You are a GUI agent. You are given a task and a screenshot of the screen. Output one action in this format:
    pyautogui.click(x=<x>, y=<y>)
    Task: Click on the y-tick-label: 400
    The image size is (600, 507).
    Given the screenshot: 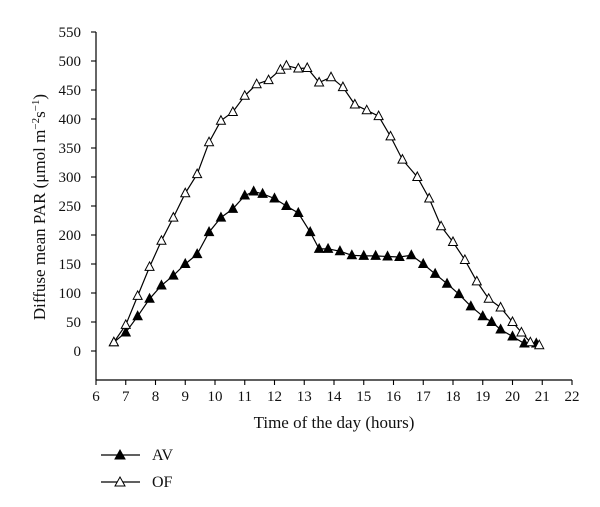 What is the action you would take?
    pyautogui.click(x=70, y=120)
    